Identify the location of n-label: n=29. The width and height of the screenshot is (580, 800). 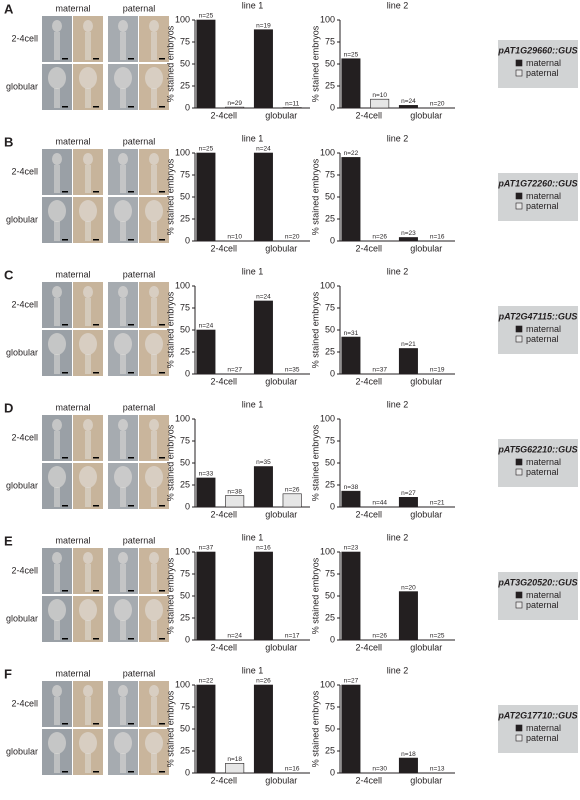
(234, 103).